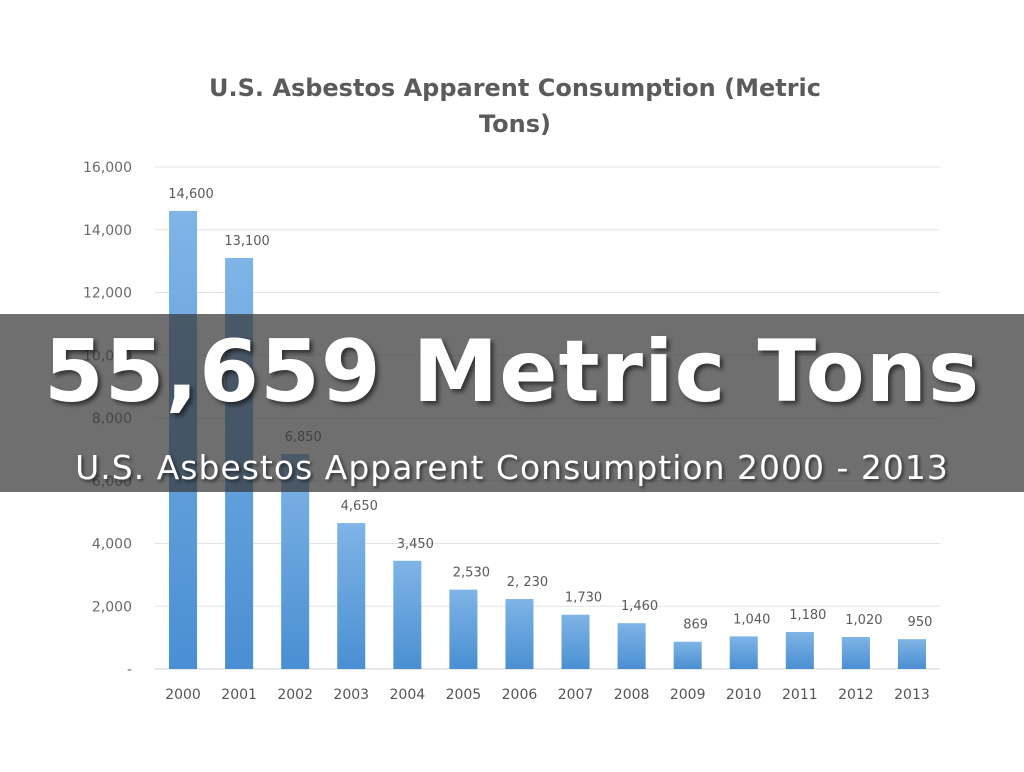 The width and height of the screenshot is (1024, 772). What do you see at coordinates (107, 294) in the screenshot?
I see `y-tick-label: 12,000` at bounding box center [107, 294].